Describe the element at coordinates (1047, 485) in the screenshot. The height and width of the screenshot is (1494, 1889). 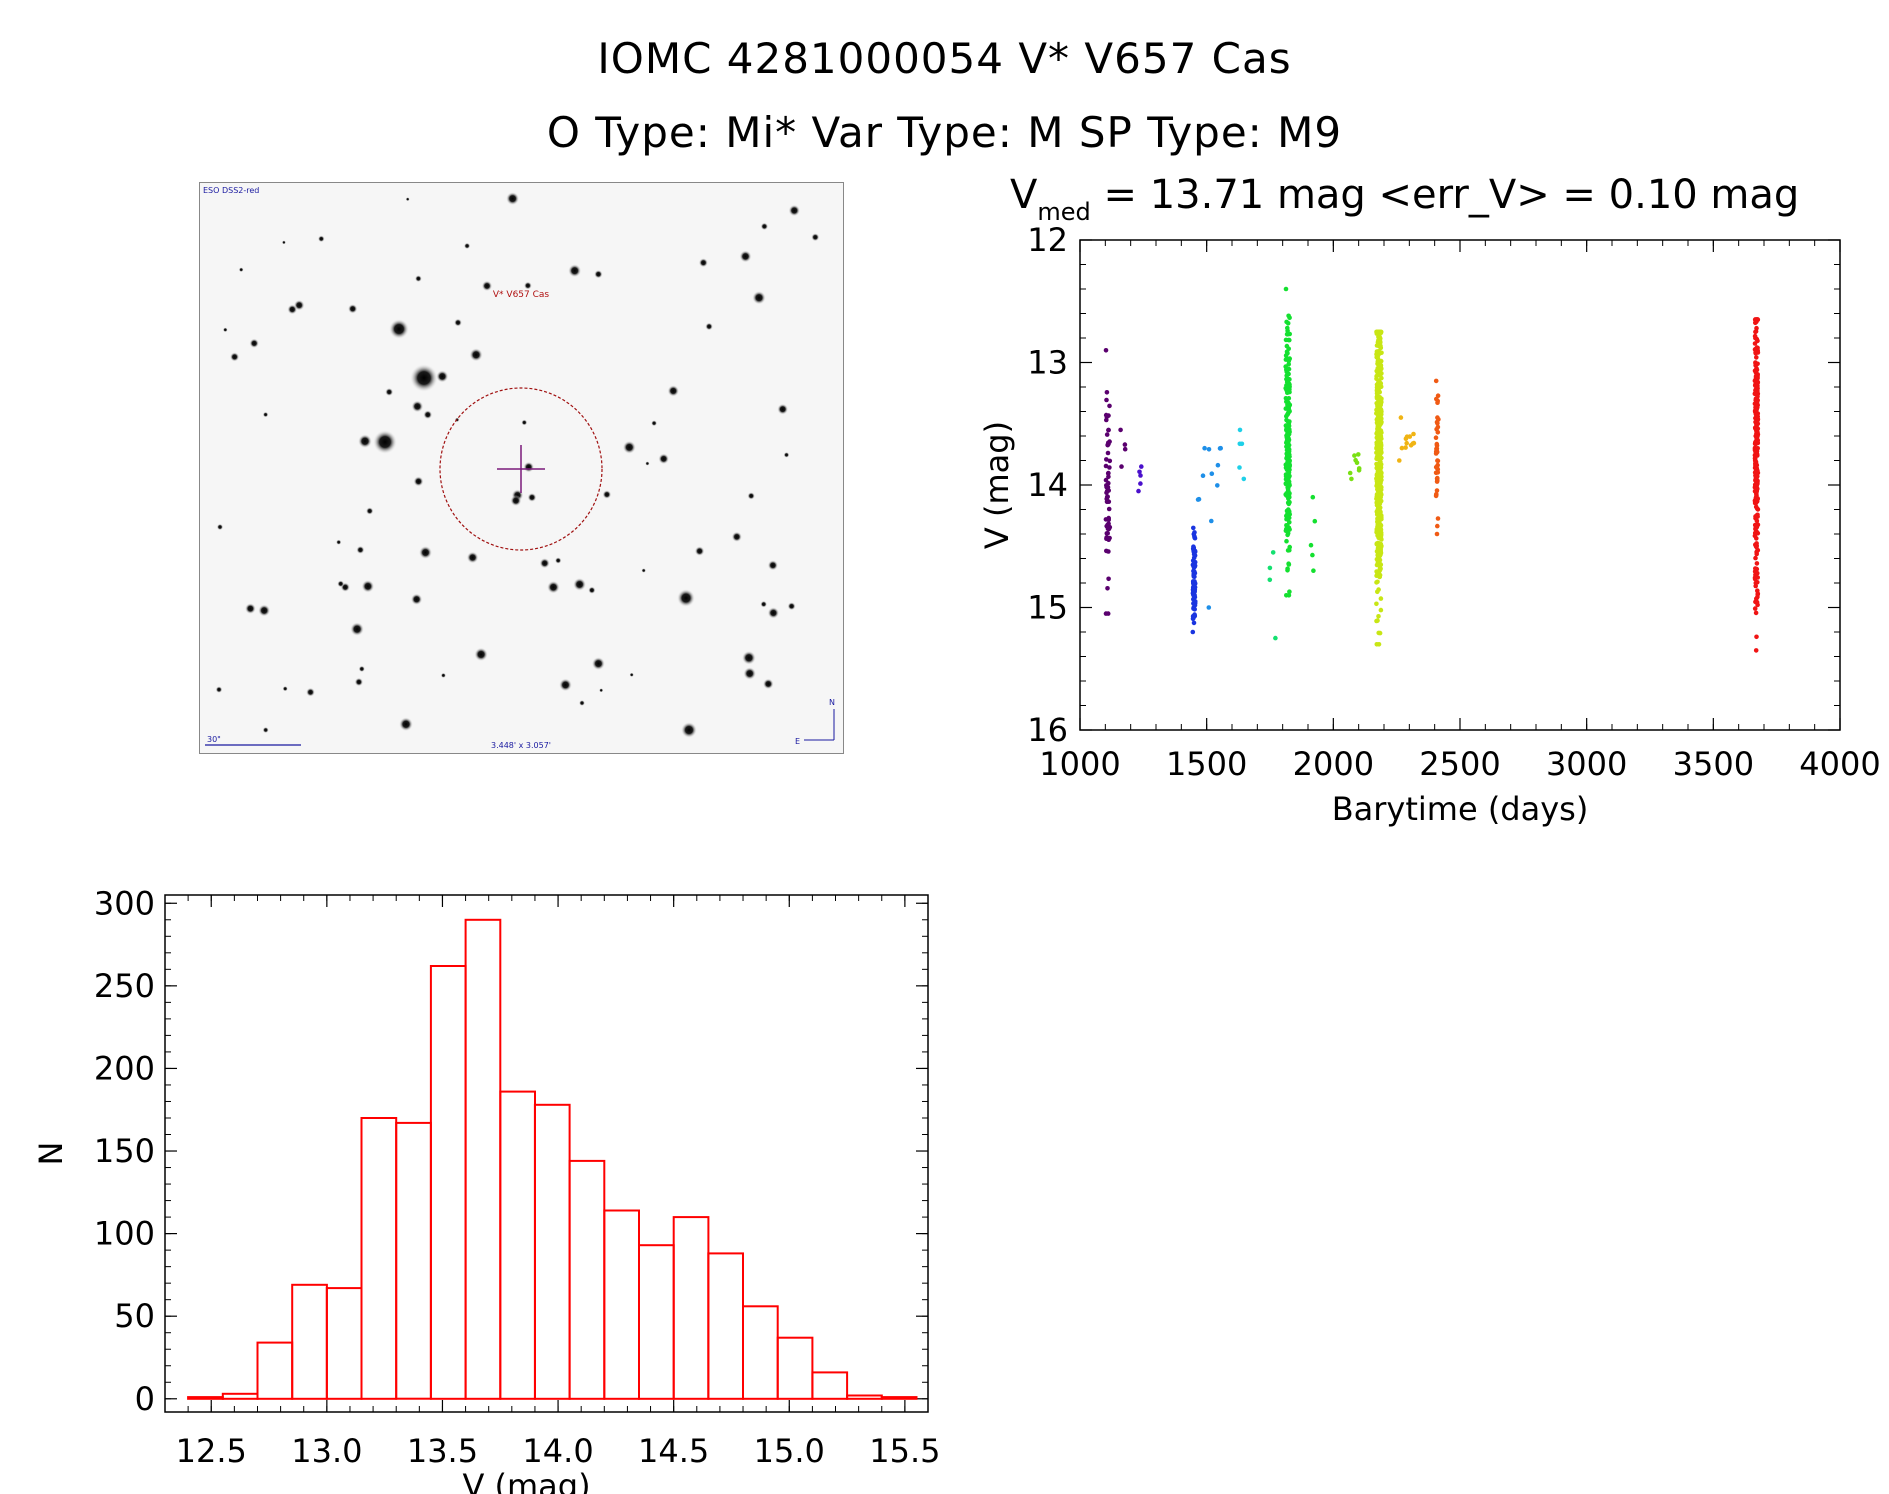
I see `lc-y-tick-label: 14` at that location.